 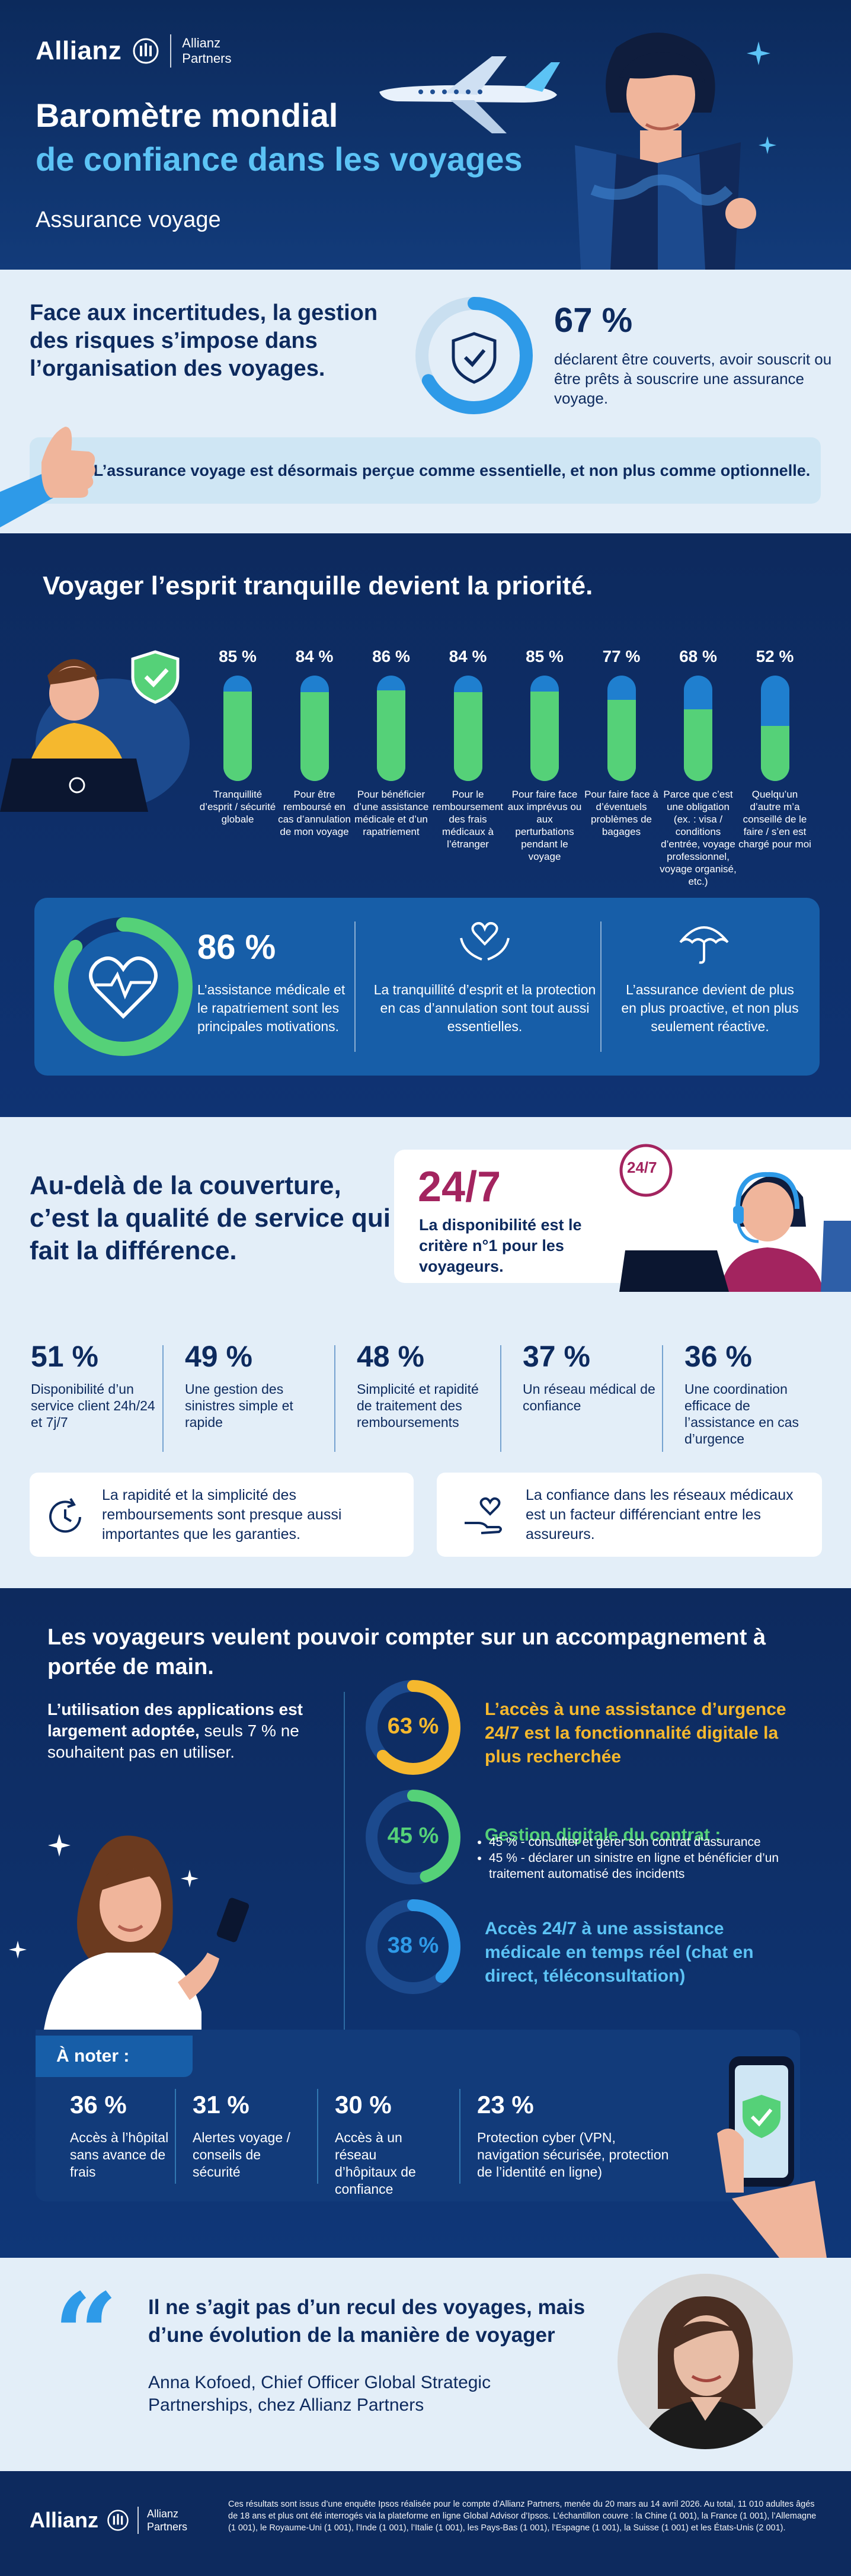 I want to click on bar-value: 86 %, so click(x=391, y=656).